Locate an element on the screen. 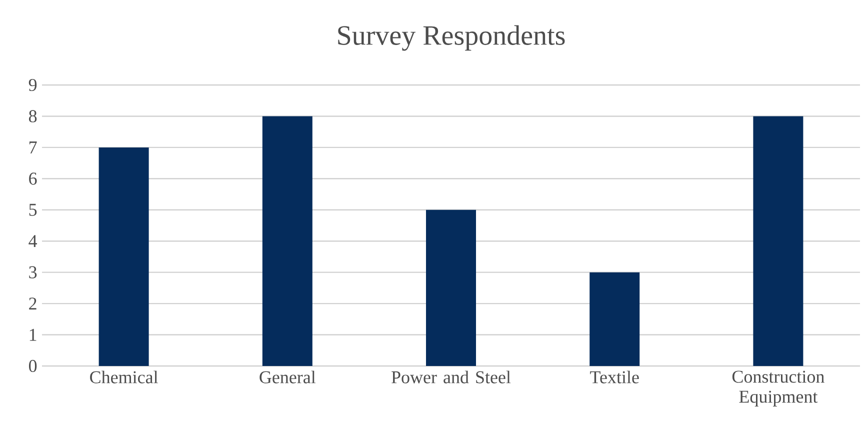 The width and height of the screenshot is (864, 431). y-tick-label: 5 is located at coordinates (33, 210).